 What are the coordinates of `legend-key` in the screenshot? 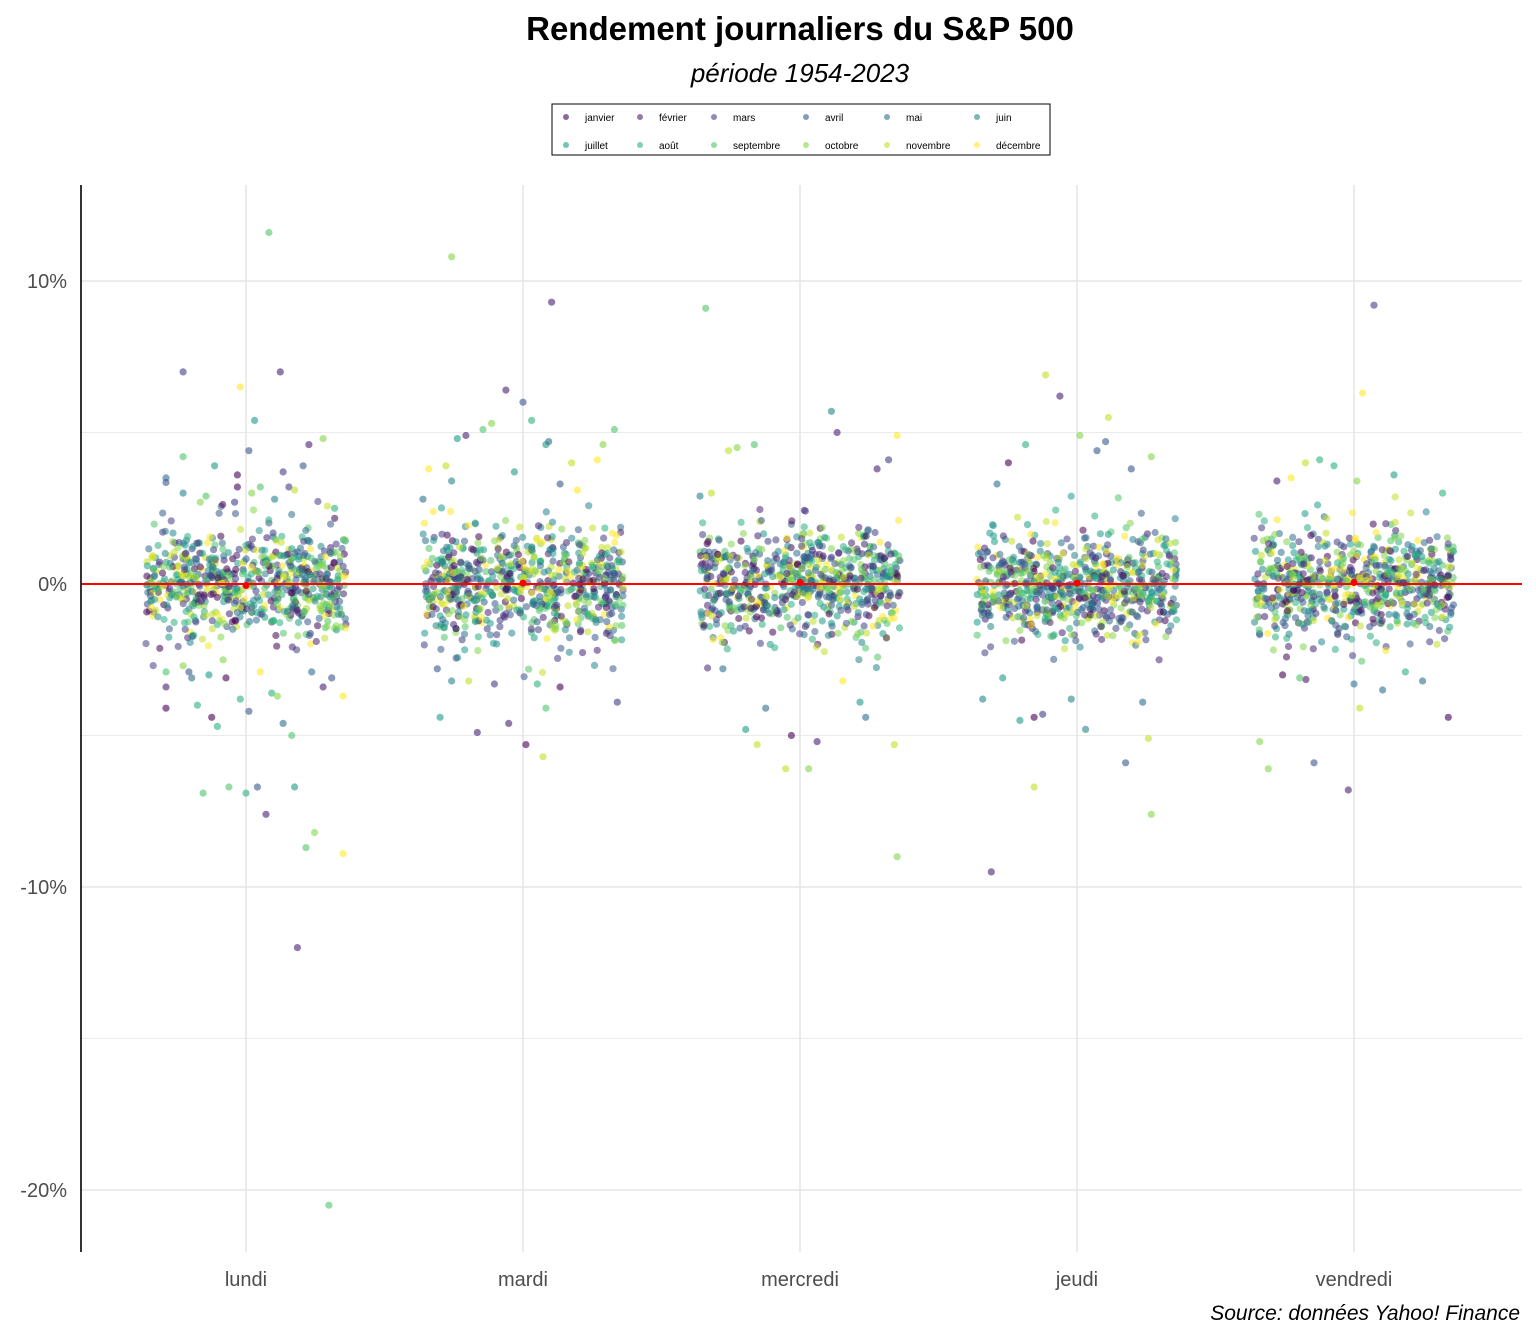 It's located at (806, 145).